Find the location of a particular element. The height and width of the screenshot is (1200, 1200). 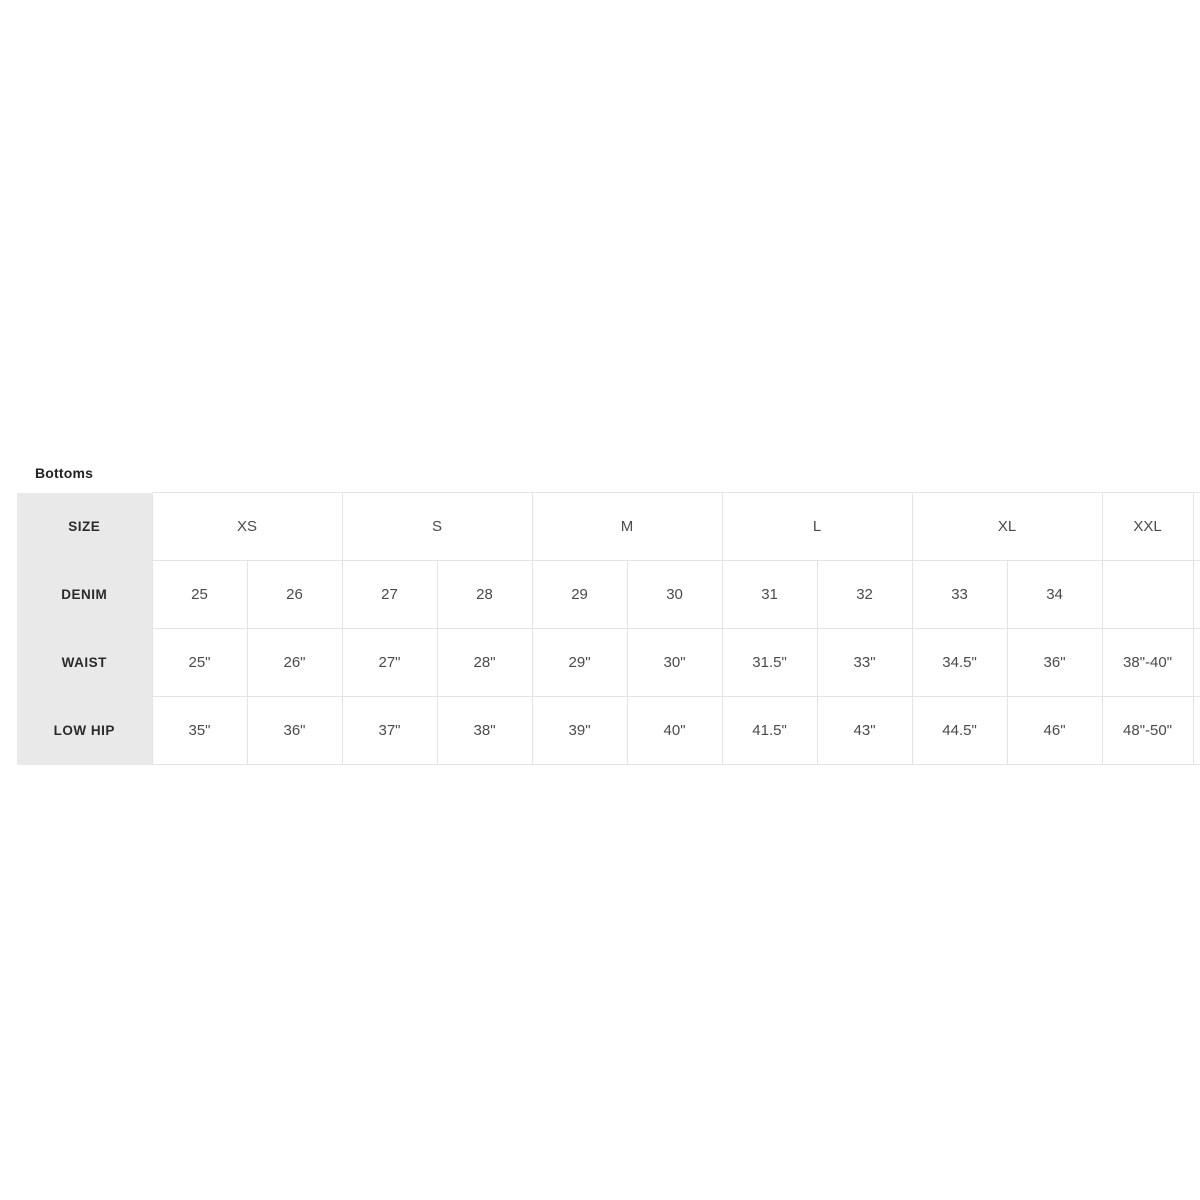

denim-cell: 26 is located at coordinates (294, 594).